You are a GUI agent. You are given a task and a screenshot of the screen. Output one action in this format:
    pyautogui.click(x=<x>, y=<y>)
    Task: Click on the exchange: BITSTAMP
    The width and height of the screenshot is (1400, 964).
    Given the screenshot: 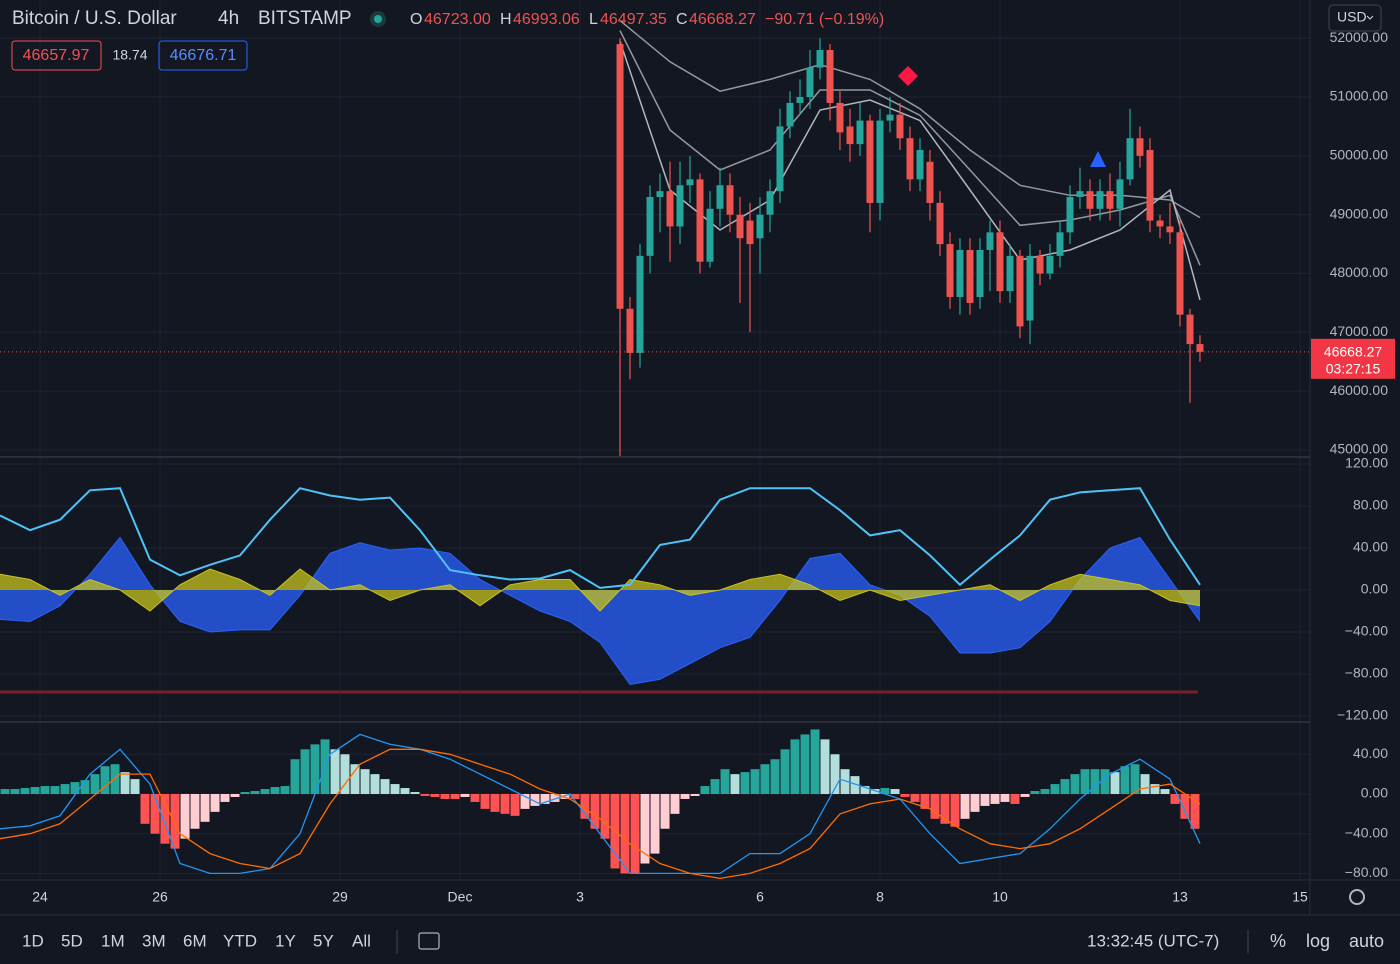 What is the action you would take?
    pyautogui.click(x=305, y=18)
    